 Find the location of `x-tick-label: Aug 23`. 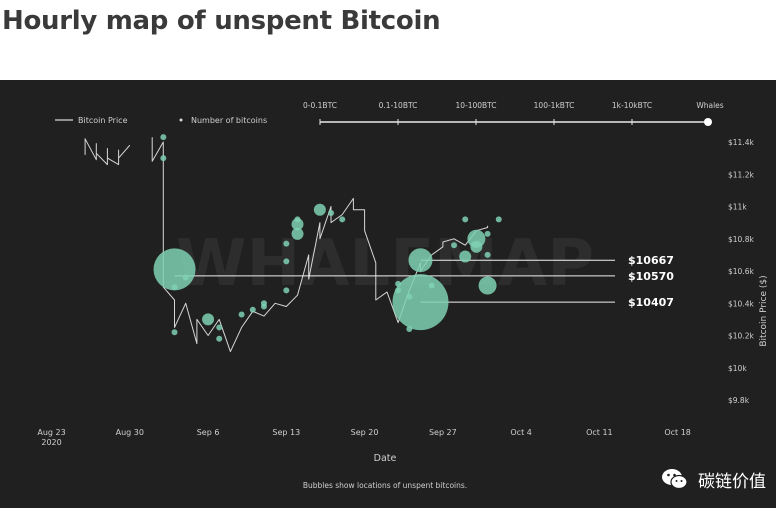

x-tick-label: Aug 23 is located at coordinates (51, 432).